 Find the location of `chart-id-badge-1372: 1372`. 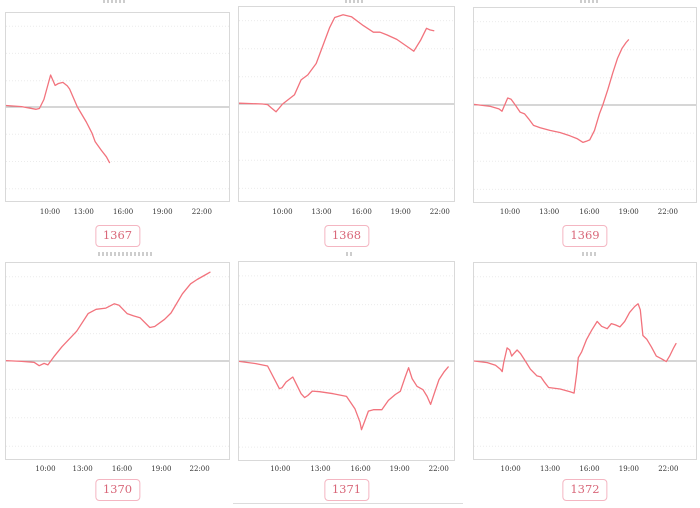

chart-id-badge-1372: 1372 is located at coordinates (585, 490).